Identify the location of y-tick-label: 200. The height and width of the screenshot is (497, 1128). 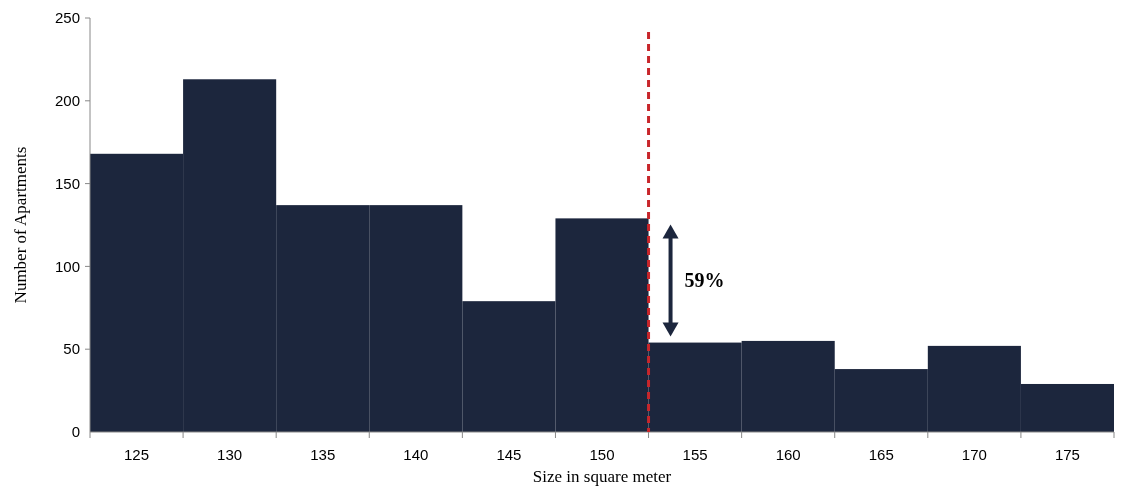
(67, 101).